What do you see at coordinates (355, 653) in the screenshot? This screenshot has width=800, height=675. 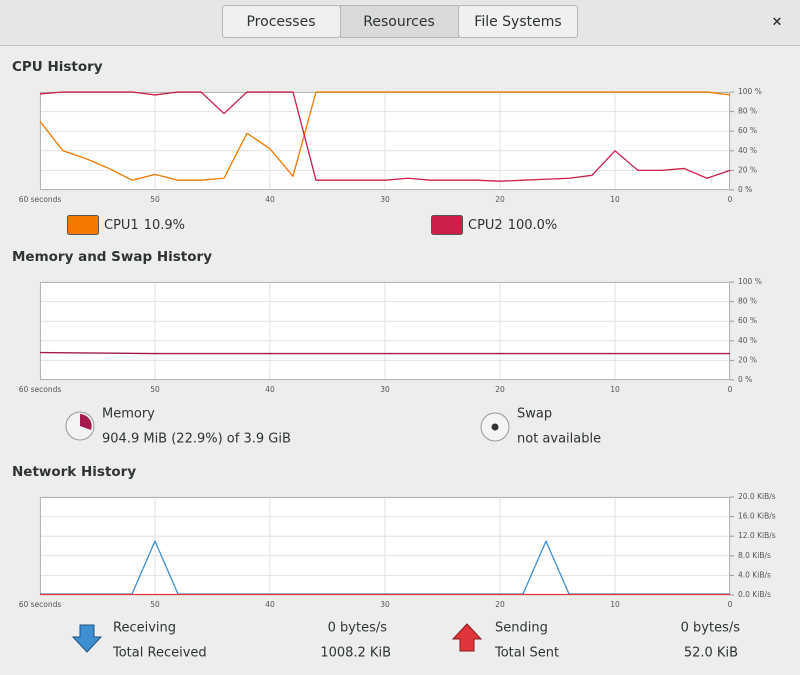 I see `total-received: 1008.2 KiB` at bounding box center [355, 653].